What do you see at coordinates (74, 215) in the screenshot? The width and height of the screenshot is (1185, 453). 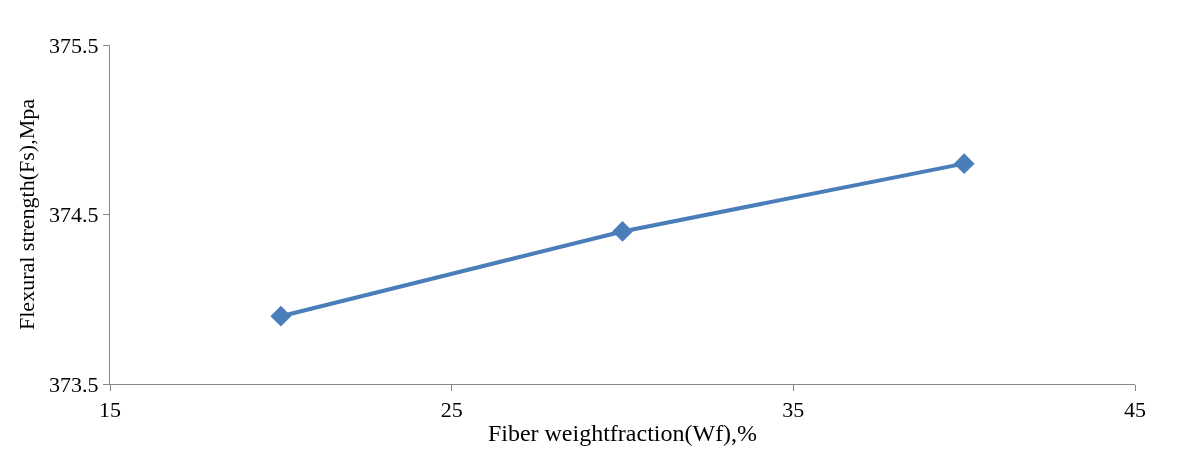 I see `y-tick-label: 374.5` at bounding box center [74, 215].